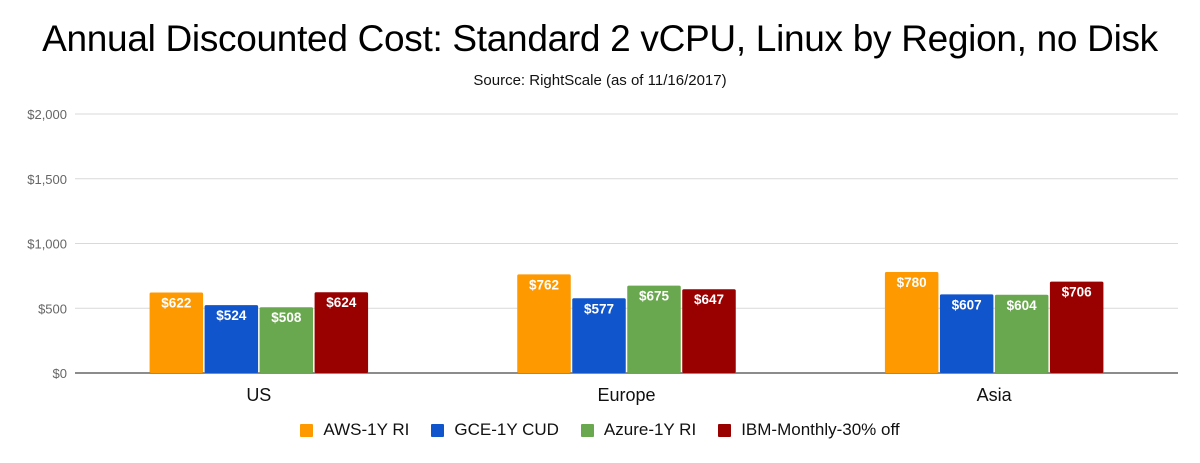 The image size is (1200, 463). What do you see at coordinates (366, 429) in the screenshot?
I see `legend-label: AWS-1Y RI` at bounding box center [366, 429].